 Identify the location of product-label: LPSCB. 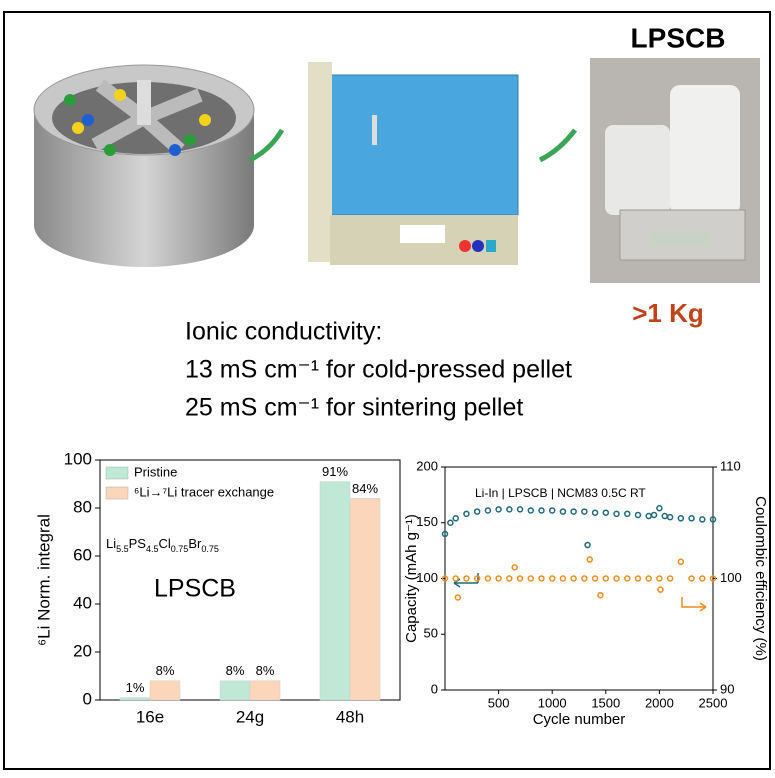
(678, 37).